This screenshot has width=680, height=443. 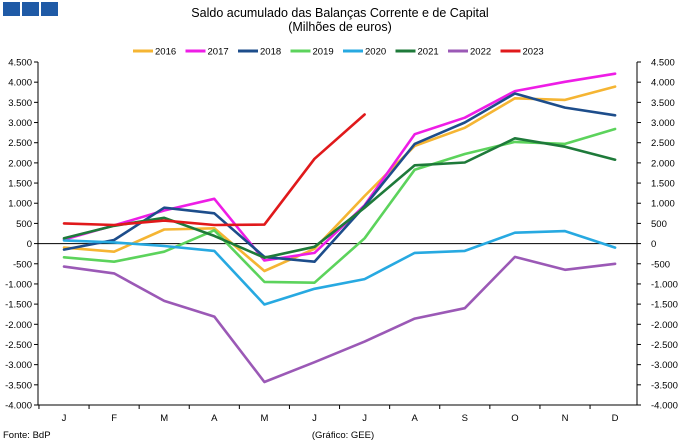 I want to click on logo, so click(x=30, y=9).